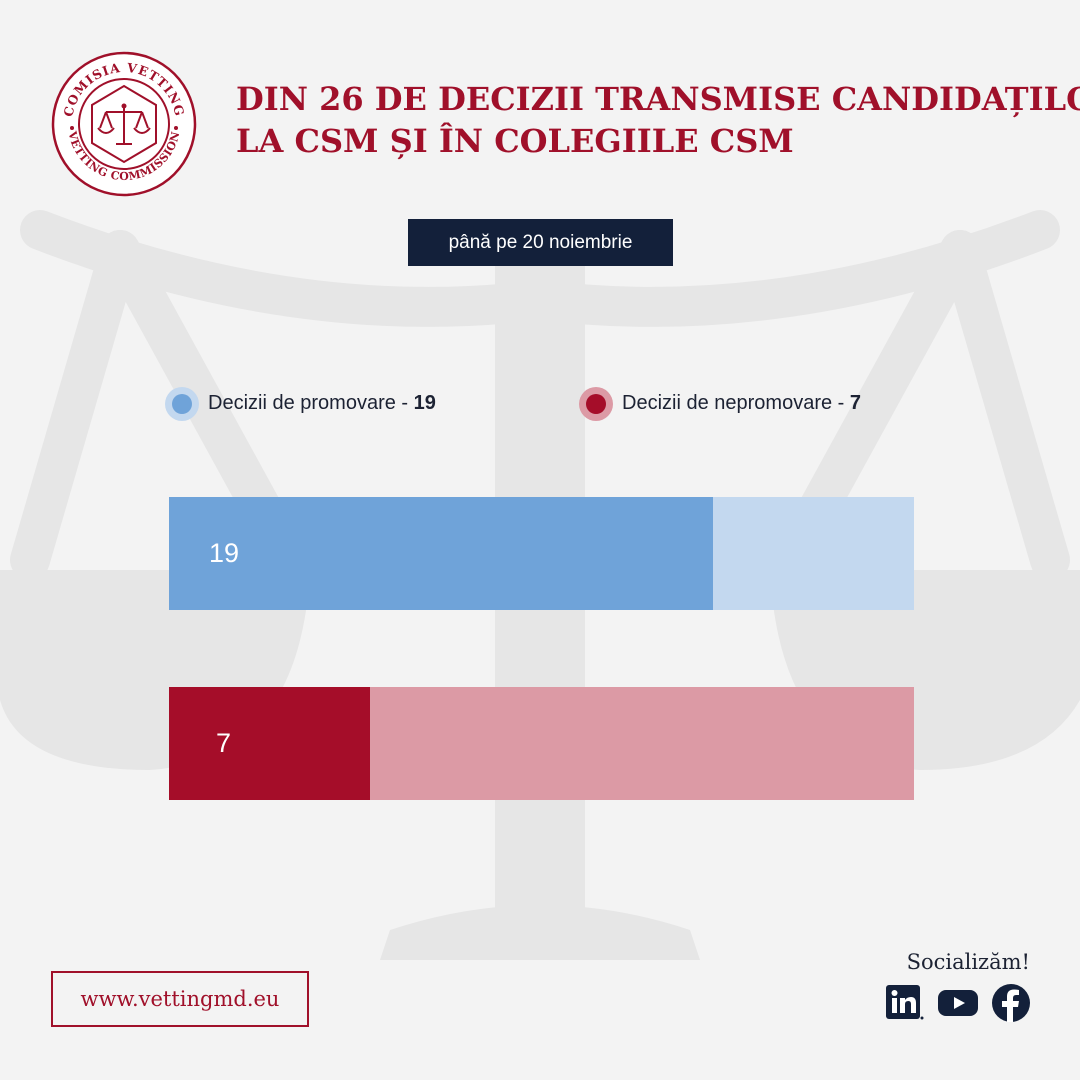  Describe the element at coordinates (658, 99) in the screenshot. I see `title-line-1: DIN 26 DE DECIZII TRANSMISE CANDIDAȚILOR` at that location.